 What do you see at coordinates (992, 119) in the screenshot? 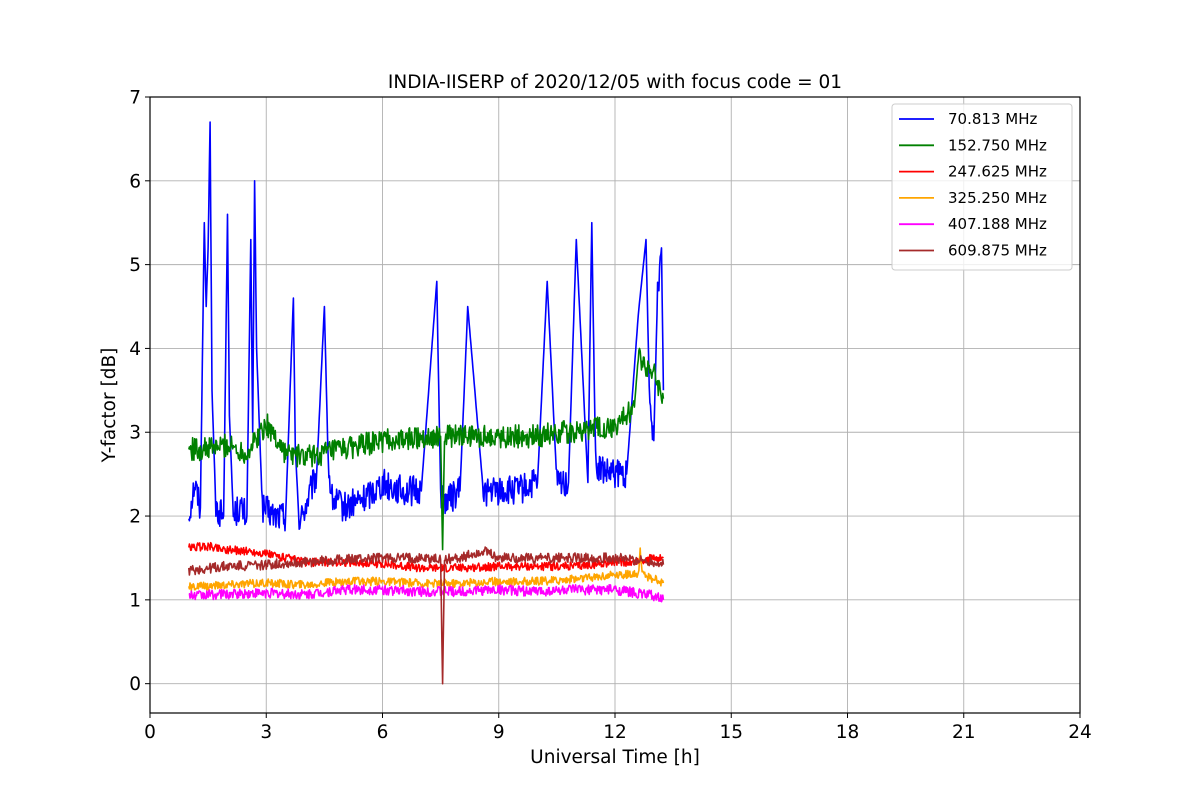
I see `legend-label: 70.813 MHz` at bounding box center [992, 119].